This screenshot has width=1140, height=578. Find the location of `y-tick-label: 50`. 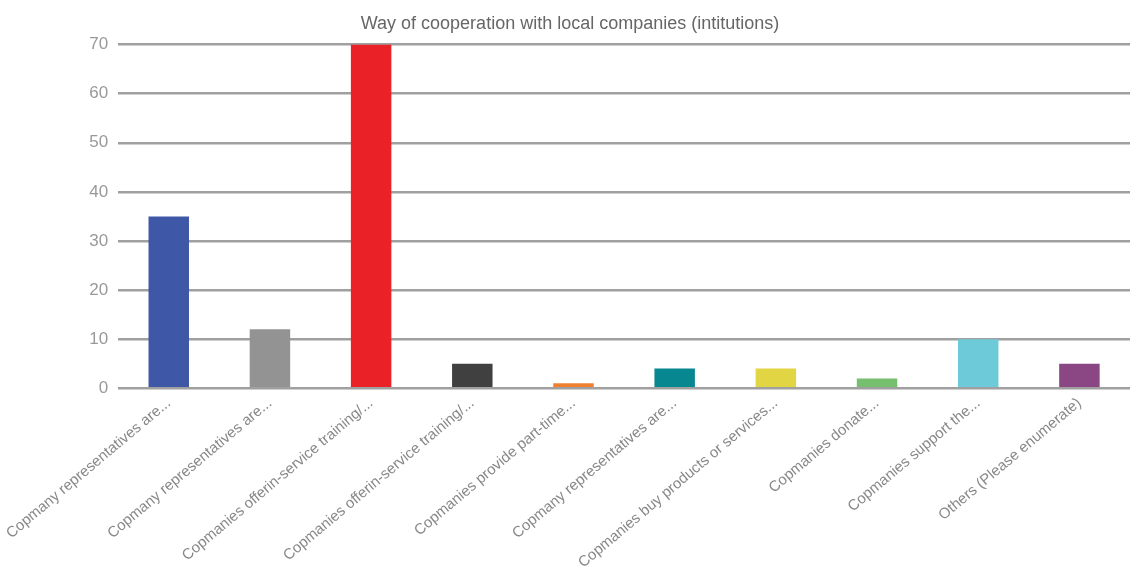

y-tick-label: 50 is located at coordinates (99, 142).